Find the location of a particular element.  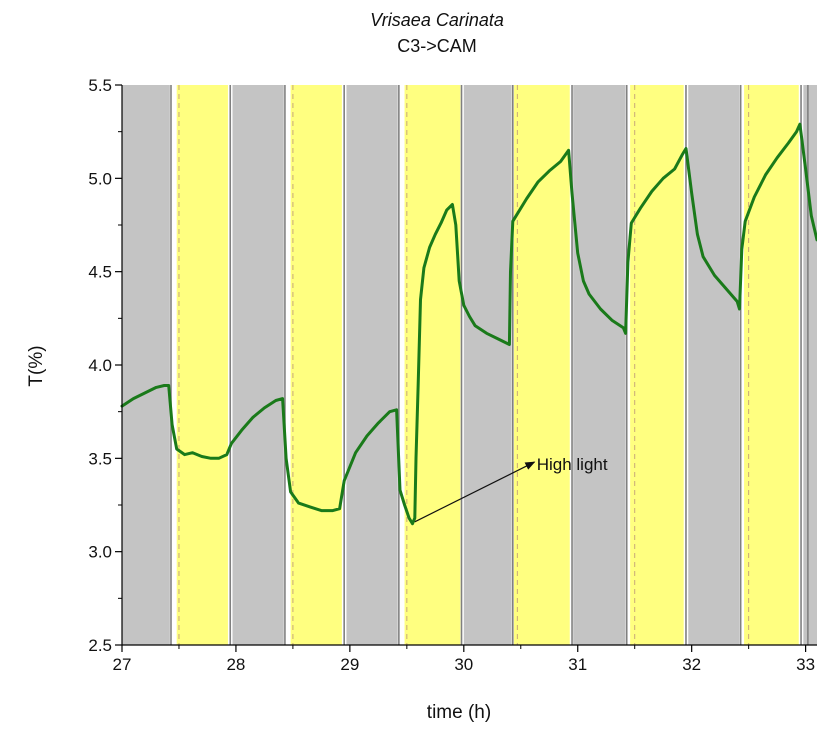

x-tick-label-4: 31 is located at coordinates (577, 664).